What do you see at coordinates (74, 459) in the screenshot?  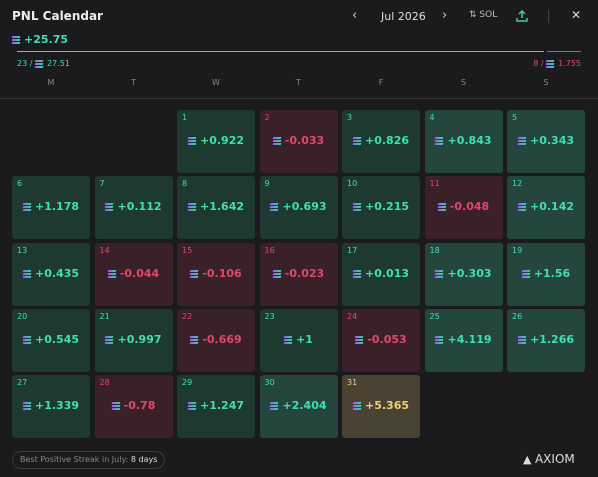 I see `streak-label: Best Positive Streak in July:` at bounding box center [74, 459].